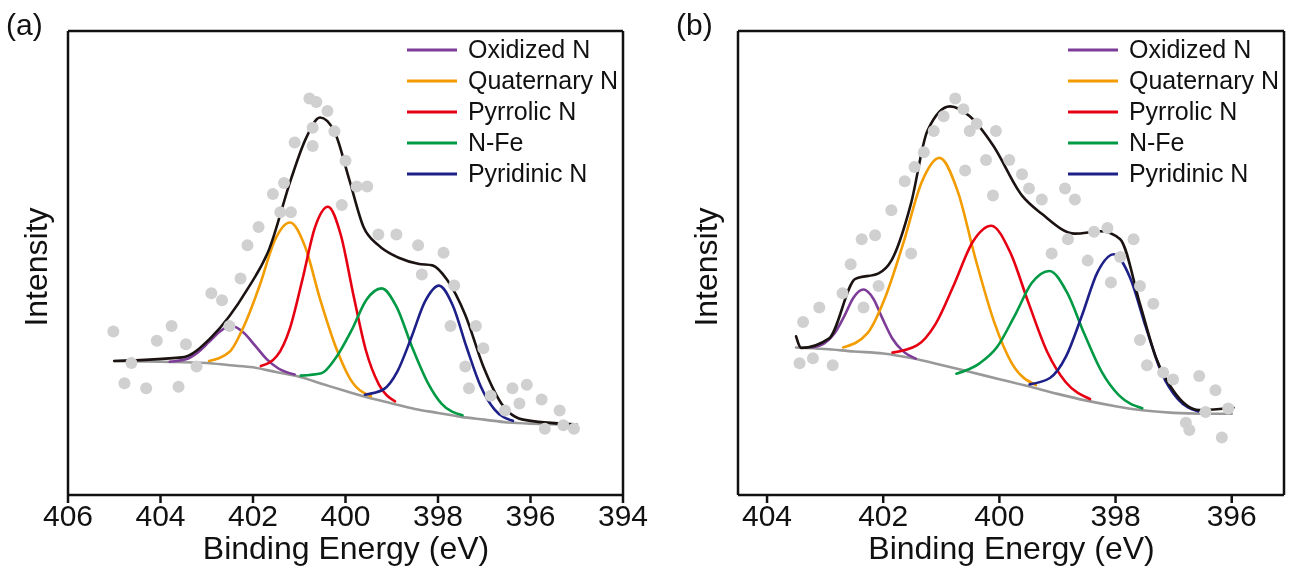 Image resolution: width=1299 pixels, height=579 pixels. What do you see at coordinates (694, 25) in the screenshot?
I see `chart-title: (b)` at bounding box center [694, 25].